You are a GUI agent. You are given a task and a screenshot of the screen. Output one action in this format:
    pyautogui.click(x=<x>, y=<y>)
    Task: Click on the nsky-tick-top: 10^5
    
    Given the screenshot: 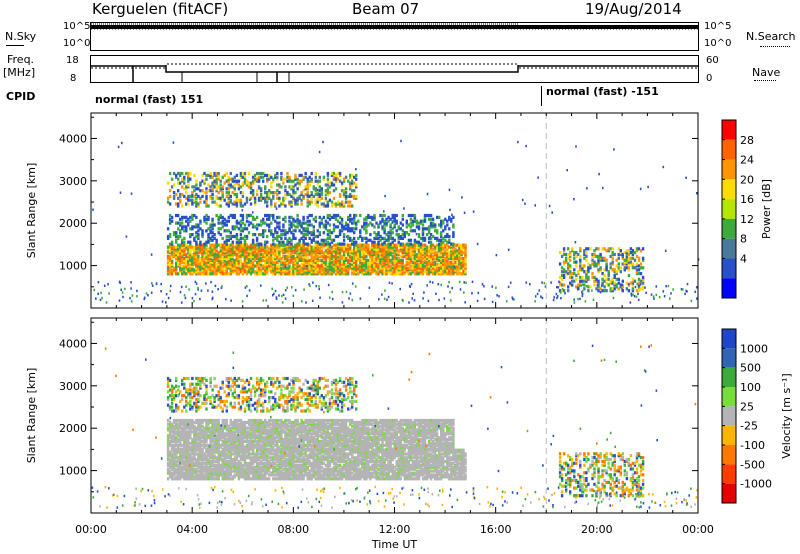 What is the action you would take?
    pyautogui.click(x=77, y=26)
    